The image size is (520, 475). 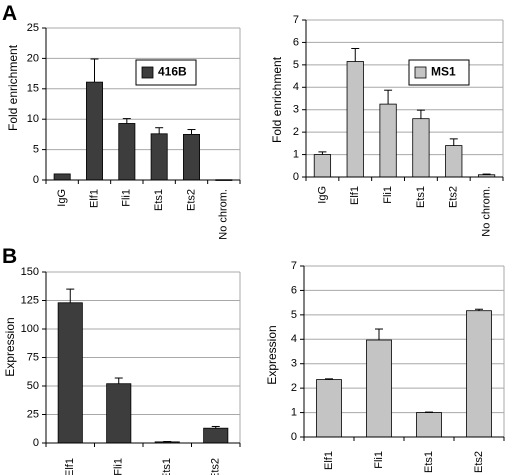 I want to click on chart-a1-legend: 416B, so click(x=166, y=72).